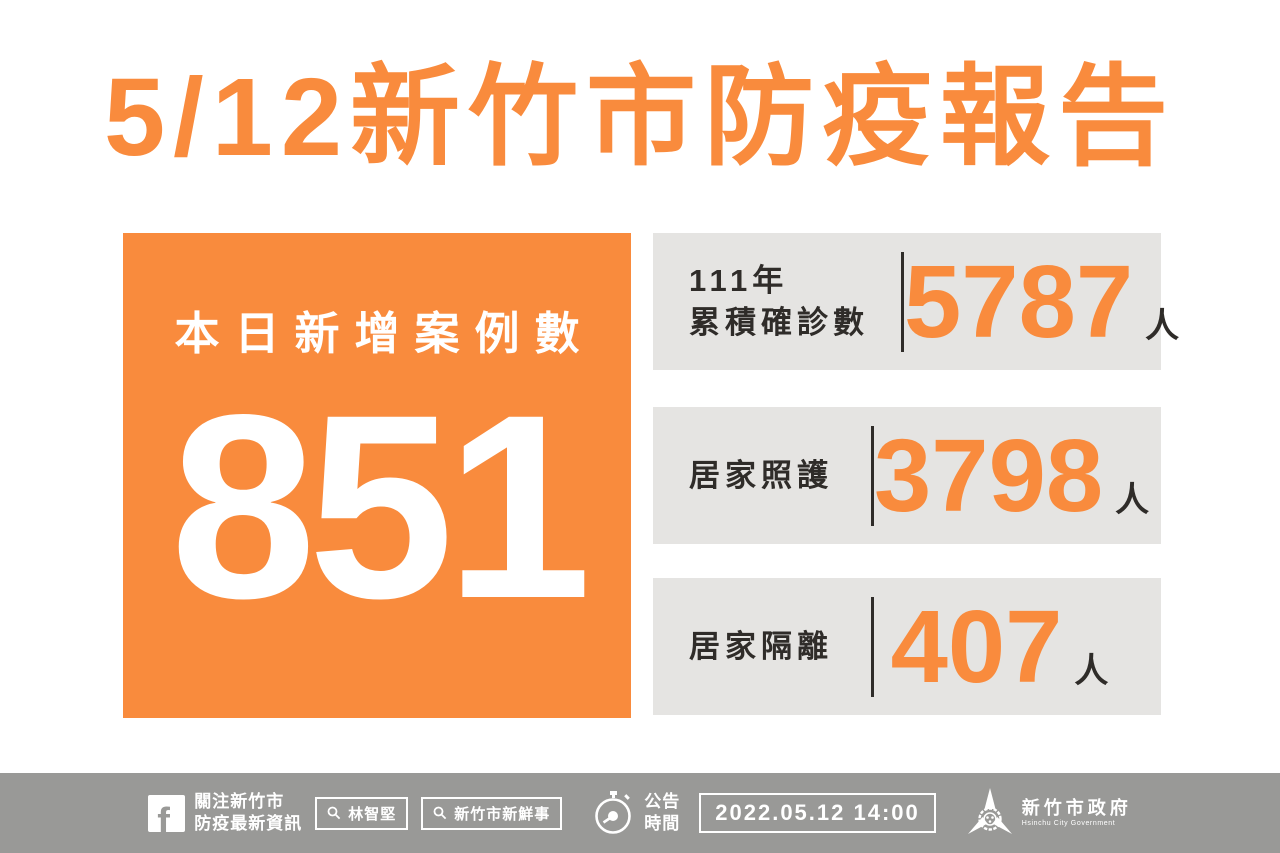  I want to click on cumulative-cases-card: 111年 累積確診數 5787 人, so click(916, 301).